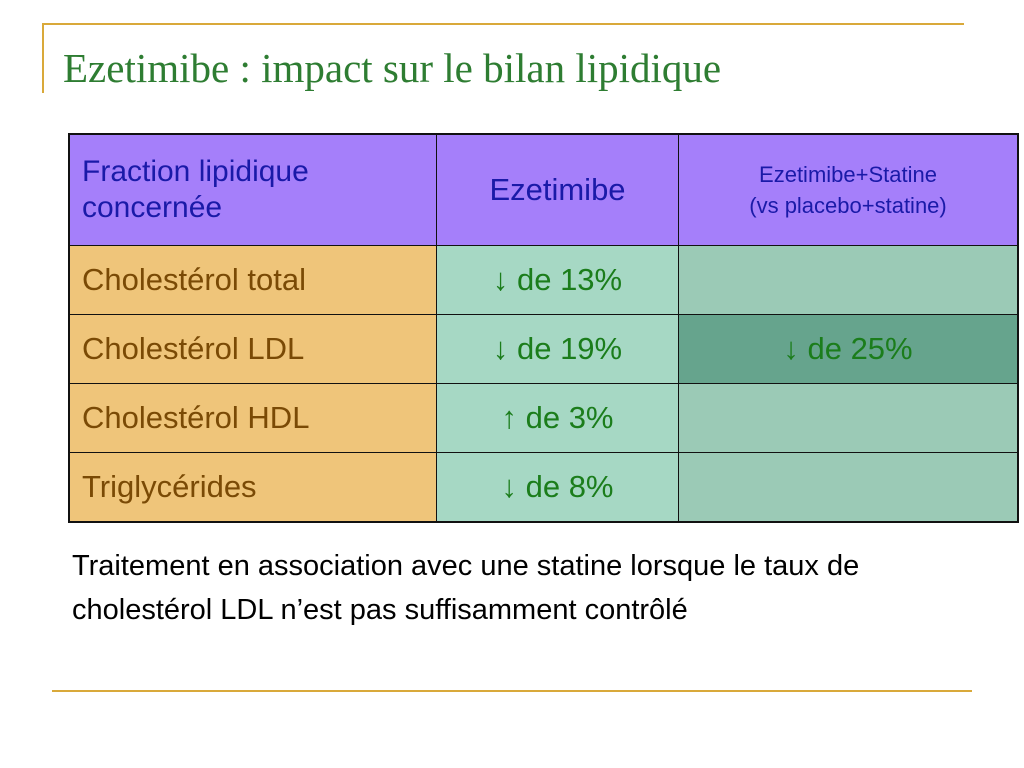 Image resolution: width=1024 pixels, height=768 pixels. Describe the element at coordinates (557, 487) in the screenshot. I see `ezetimibe-value: ↓ de 8%` at that location.